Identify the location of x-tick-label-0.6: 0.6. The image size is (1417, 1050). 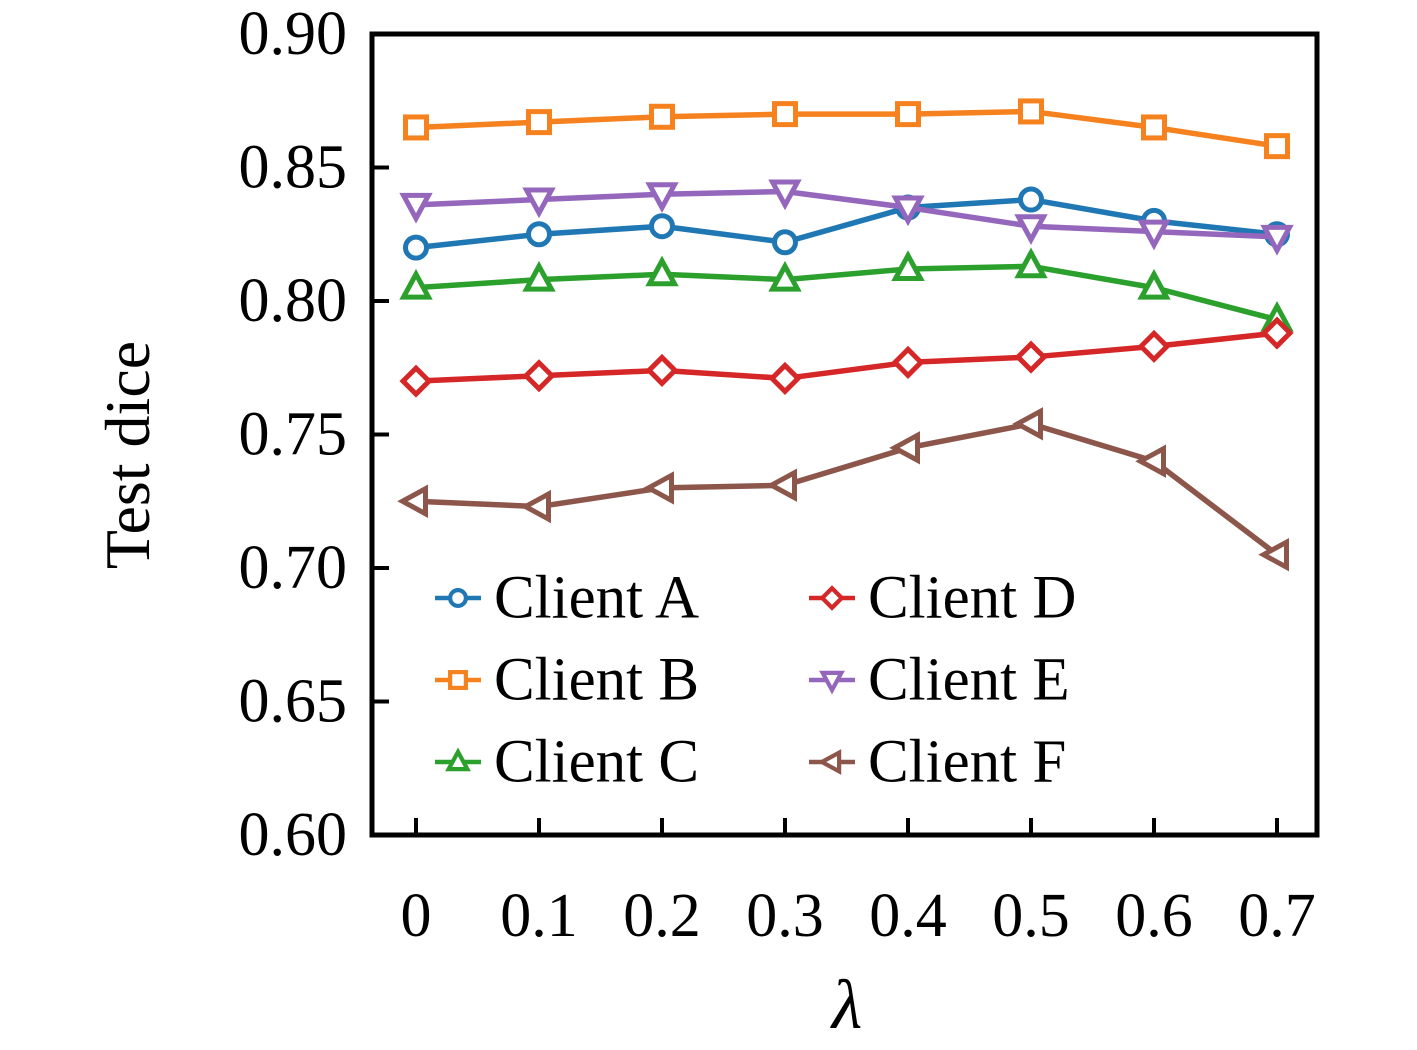
(1154, 916).